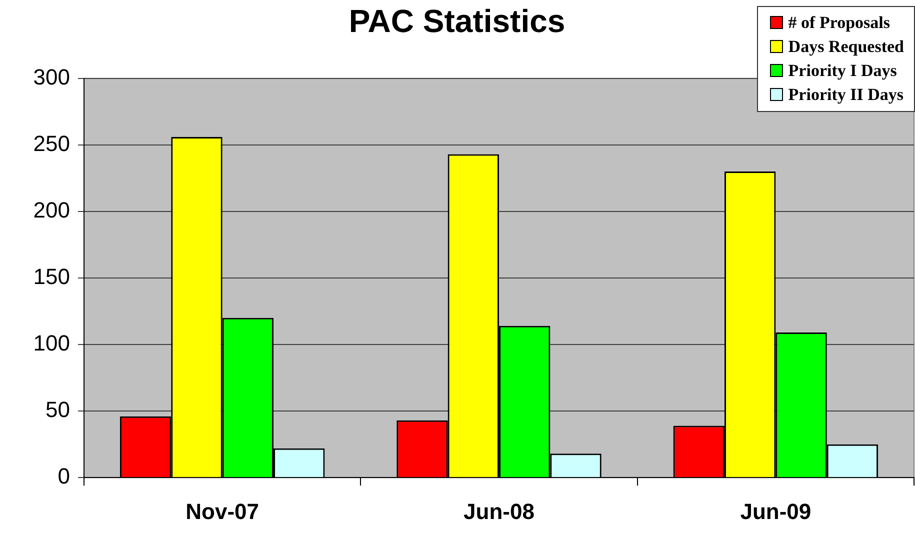  I want to click on y-tick-label: 300, so click(51, 77).